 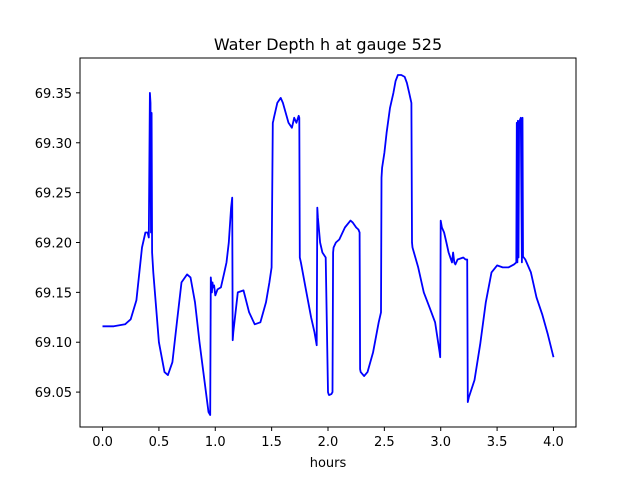 I want to click on y-tick-label: 69.30, so click(x=53, y=144).